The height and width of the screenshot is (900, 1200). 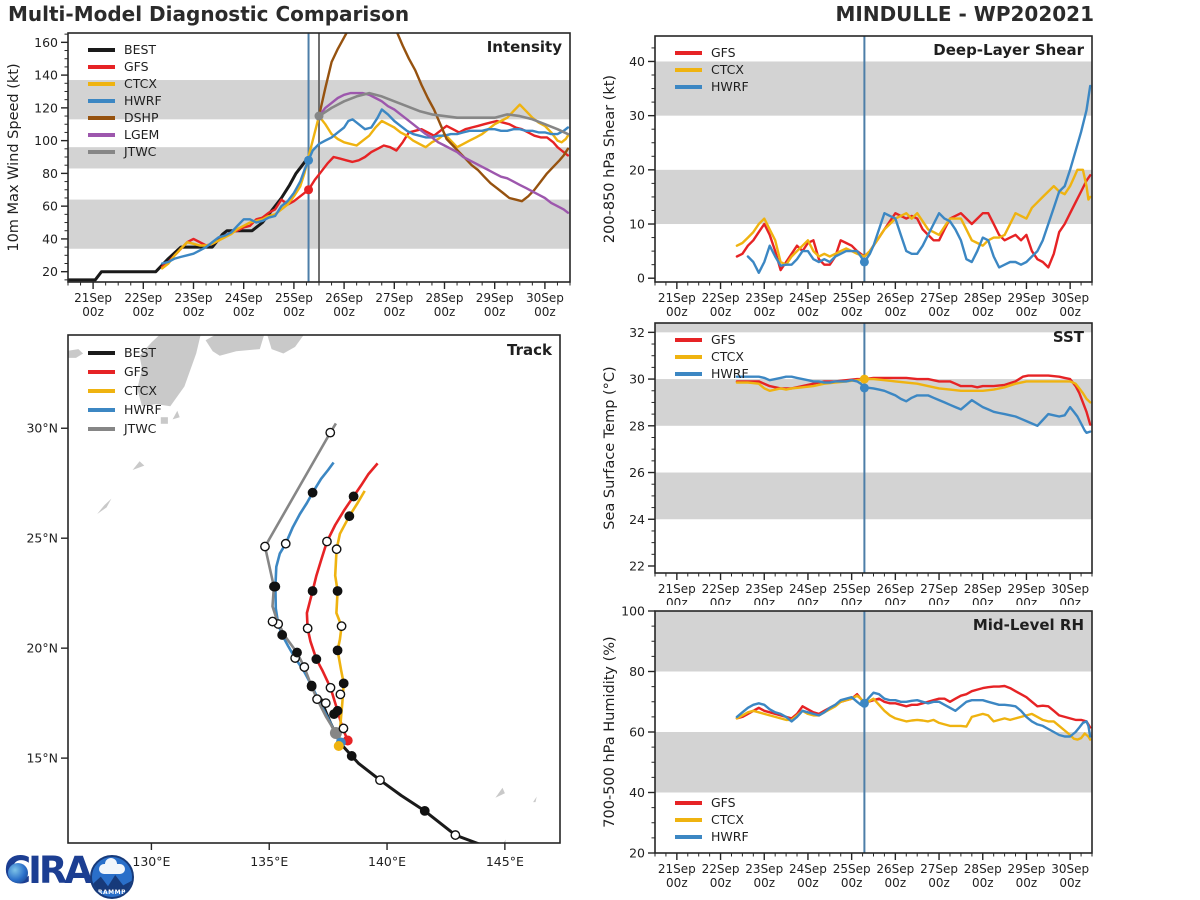 What do you see at coordinates (637, 472) in the screenshot?
I see `svg-text: 26` at bounding box center [637, 472].